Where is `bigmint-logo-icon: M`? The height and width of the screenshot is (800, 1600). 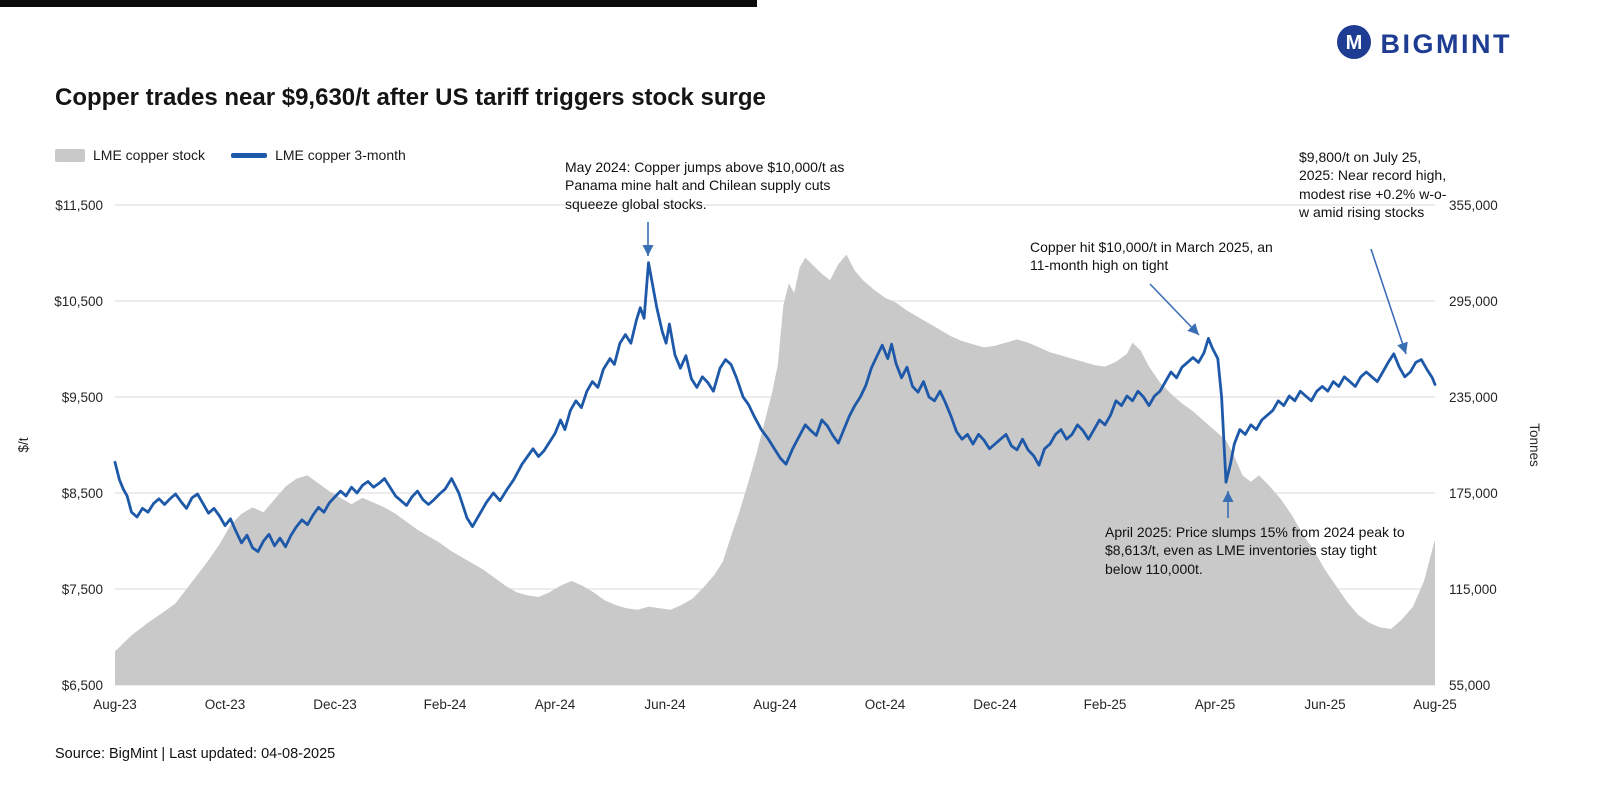 bigmint-logo-icon: M is located at coordinates (1354, 44).